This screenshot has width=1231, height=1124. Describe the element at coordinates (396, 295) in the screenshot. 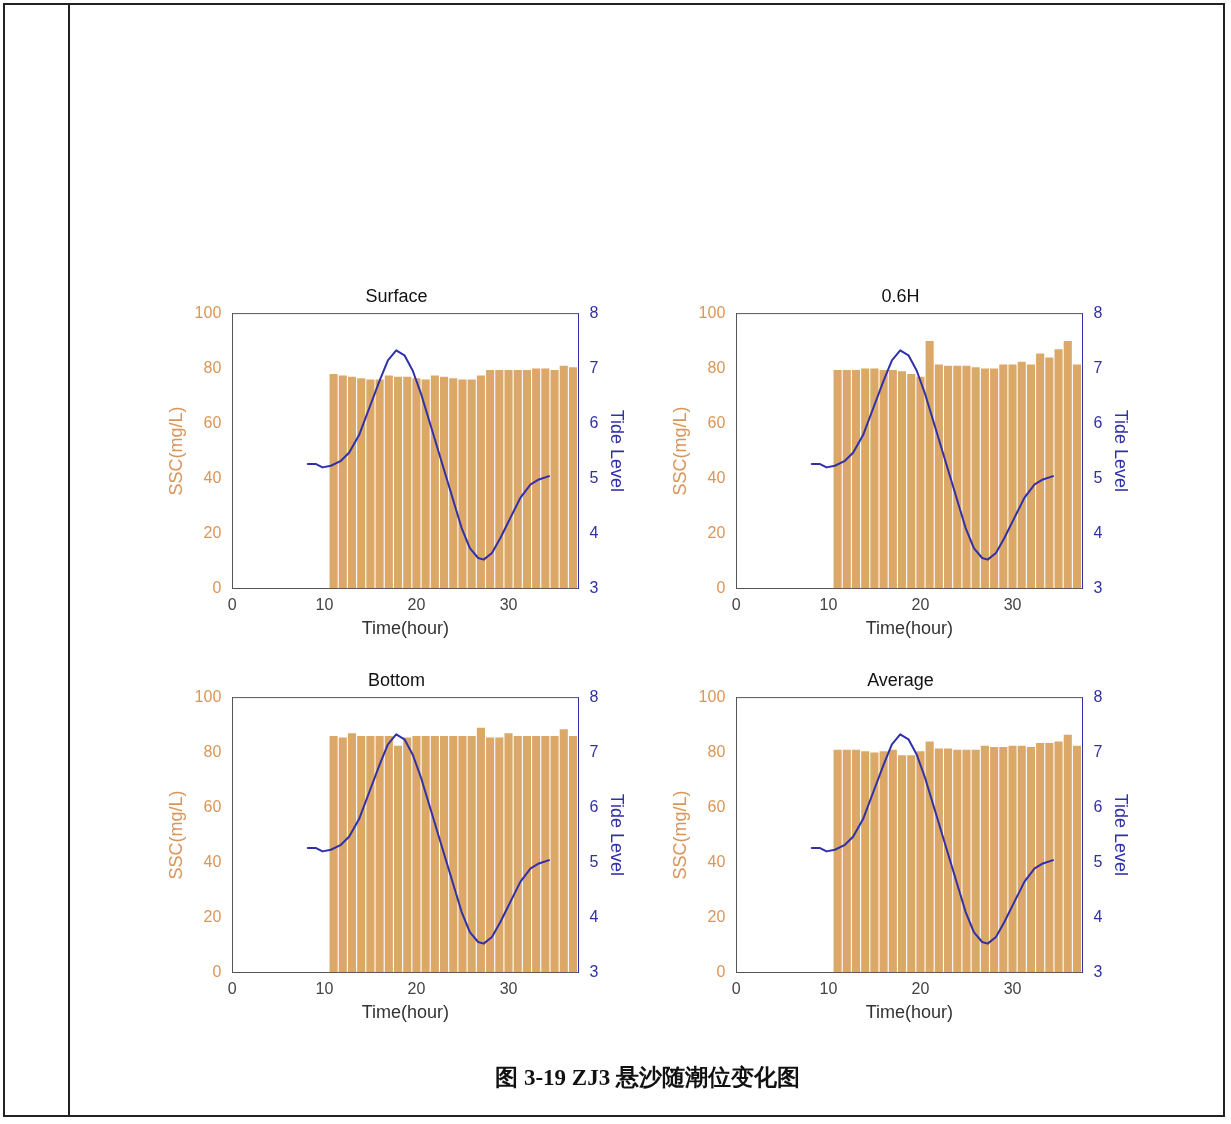

I see `chart-title: Surface` at that location.